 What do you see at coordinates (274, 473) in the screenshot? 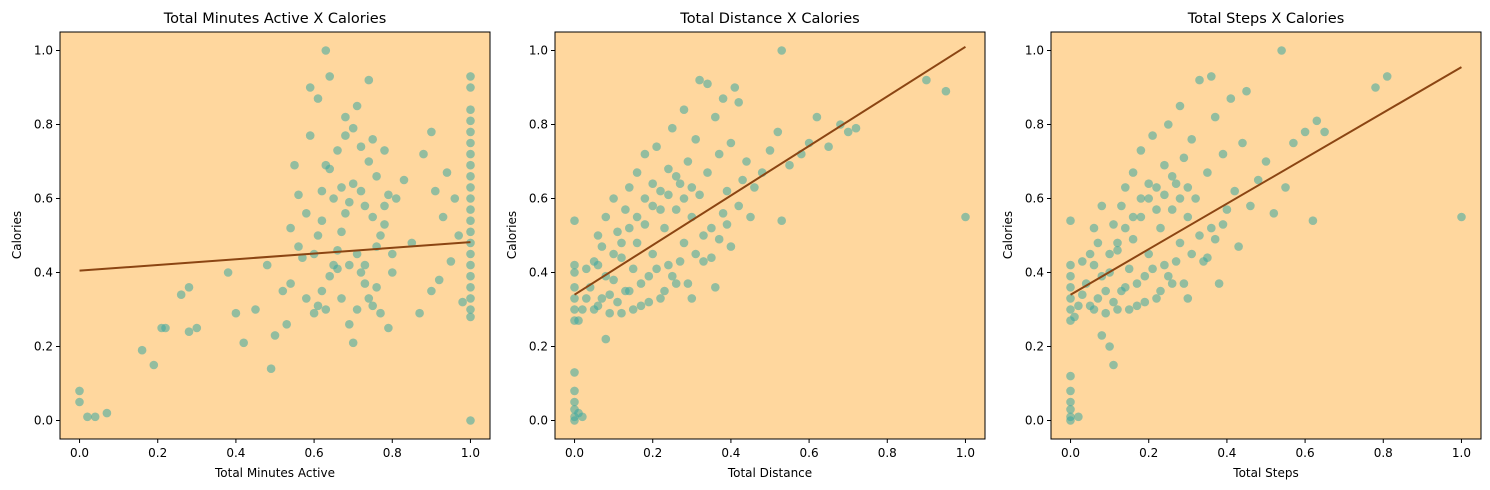
I see `x-axis-label: Total Minutes Active` at bounding box center [274, 473].